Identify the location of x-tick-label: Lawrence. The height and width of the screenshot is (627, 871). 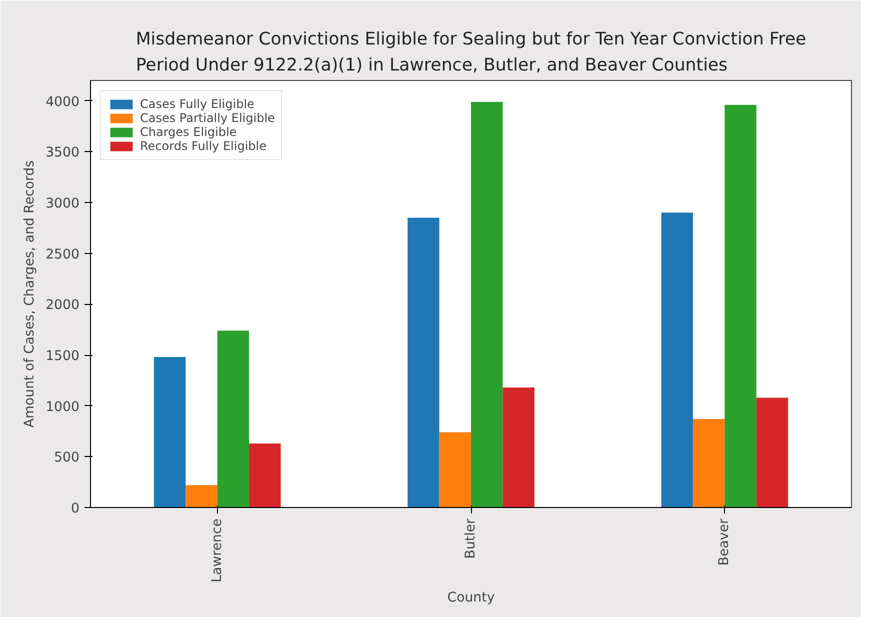
(217, 550).